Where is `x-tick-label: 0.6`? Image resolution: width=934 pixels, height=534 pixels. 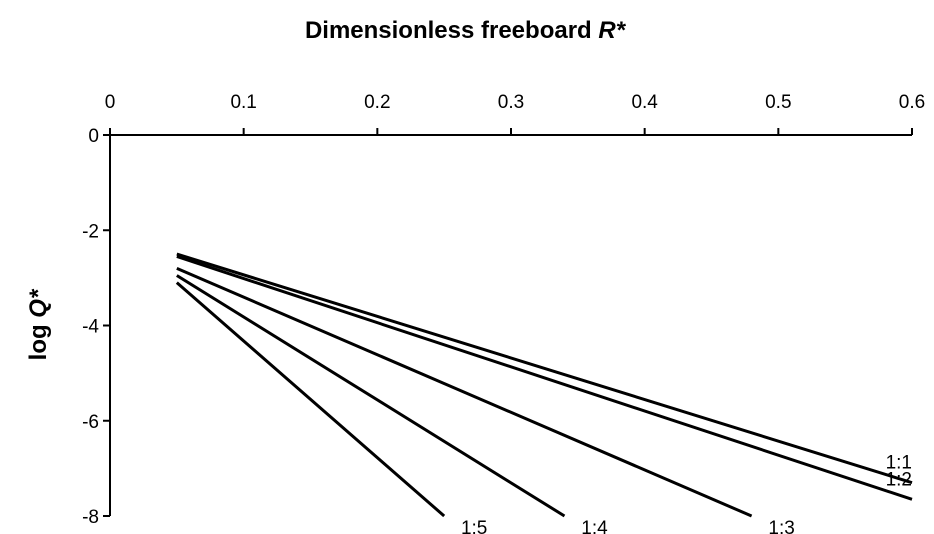
x-tick-label: 0.6 is located at coordinates (912, 102).